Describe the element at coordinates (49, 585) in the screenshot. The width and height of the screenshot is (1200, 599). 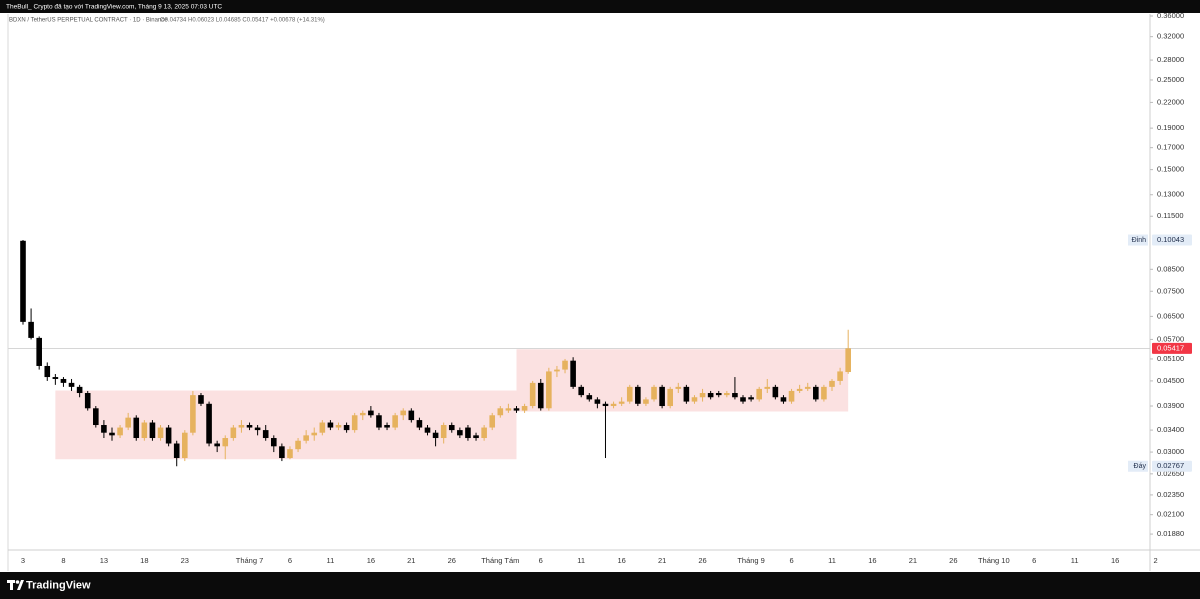
I see `logo: TradingView` at that location.